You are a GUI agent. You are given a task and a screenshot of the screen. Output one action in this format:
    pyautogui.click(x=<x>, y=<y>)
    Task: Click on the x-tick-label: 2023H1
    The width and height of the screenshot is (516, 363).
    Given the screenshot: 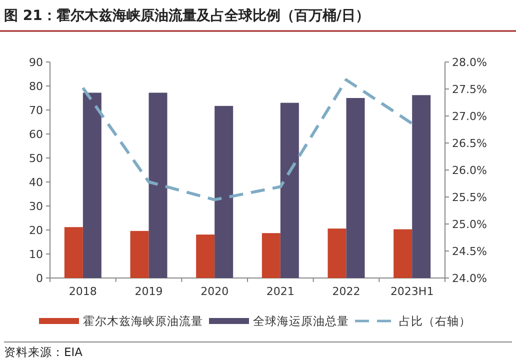 What is the action you would take?
    pyautogui.click(x=412, y=291)
    